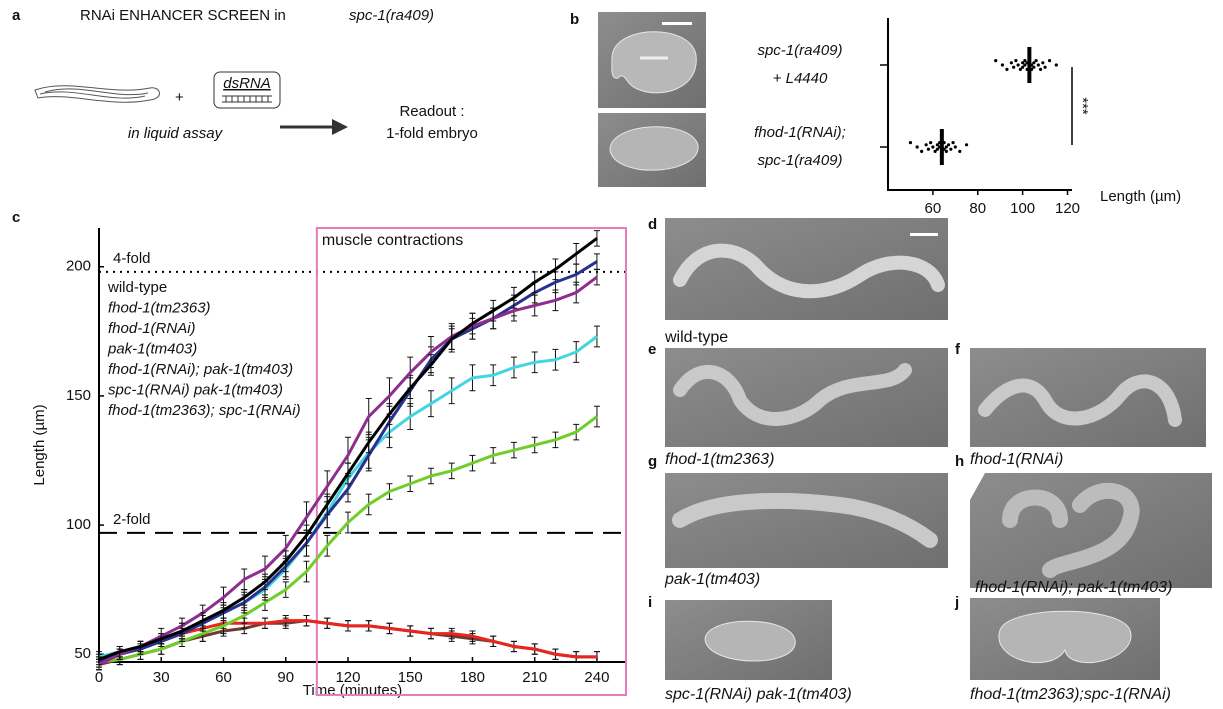 The width and height of the screenshot is (1223, 709). Describe the element at coordinates (652, 224) in the screenshot. I see `panel-letter: d` at that location.